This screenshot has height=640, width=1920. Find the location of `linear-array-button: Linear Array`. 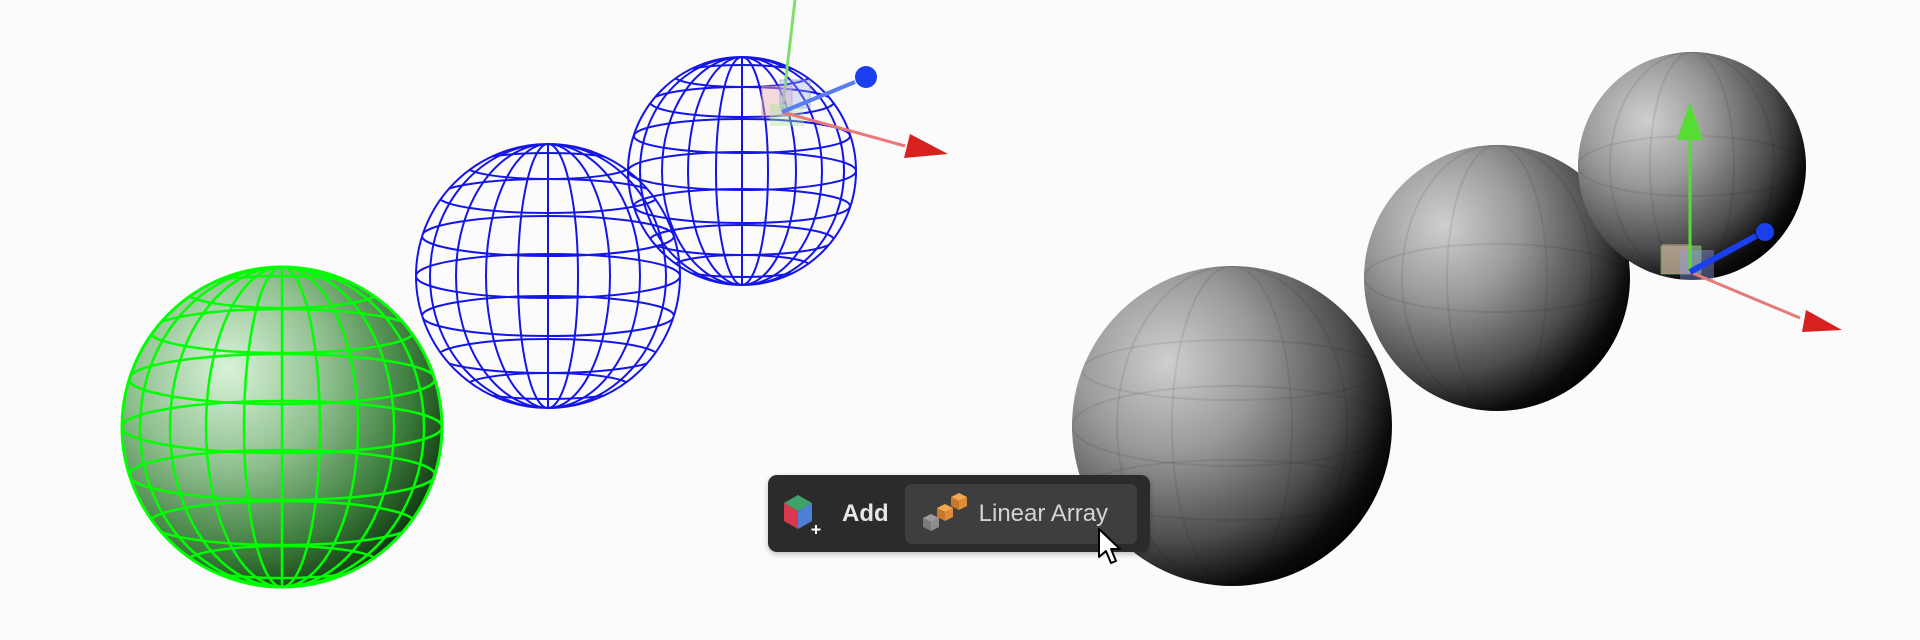

linear-array-button: Linear Array is located at coordinates (1020, 513).